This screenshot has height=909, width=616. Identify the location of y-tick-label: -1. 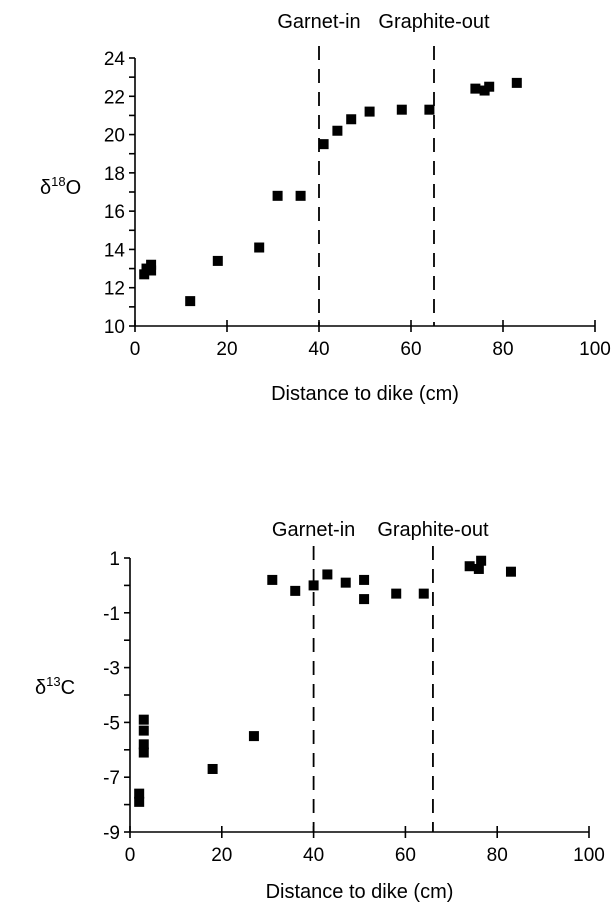
(111, 614).